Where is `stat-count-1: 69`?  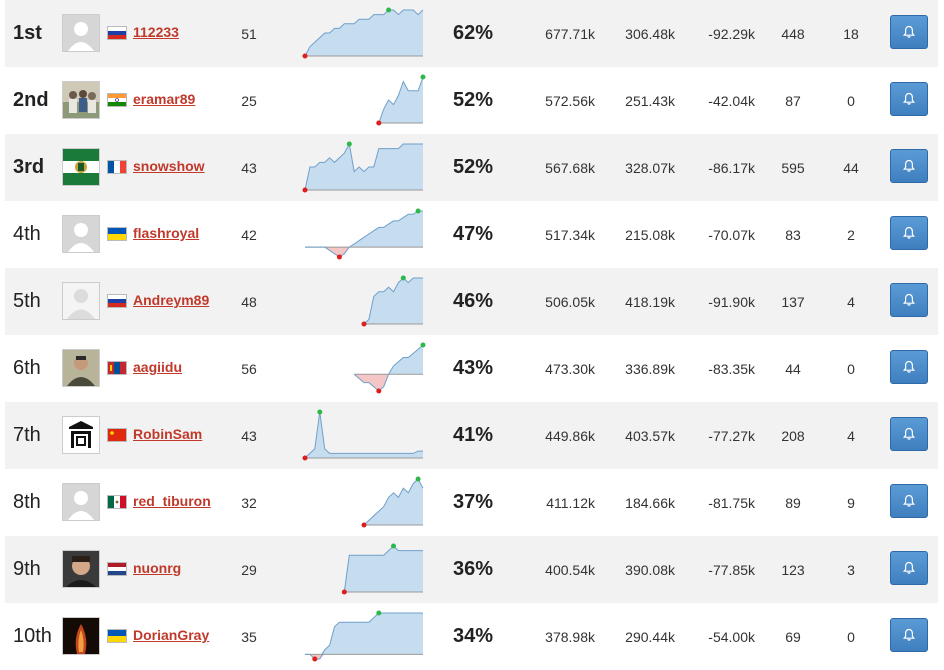
stat-count-1: 69 is located at coordinates (793, 636).